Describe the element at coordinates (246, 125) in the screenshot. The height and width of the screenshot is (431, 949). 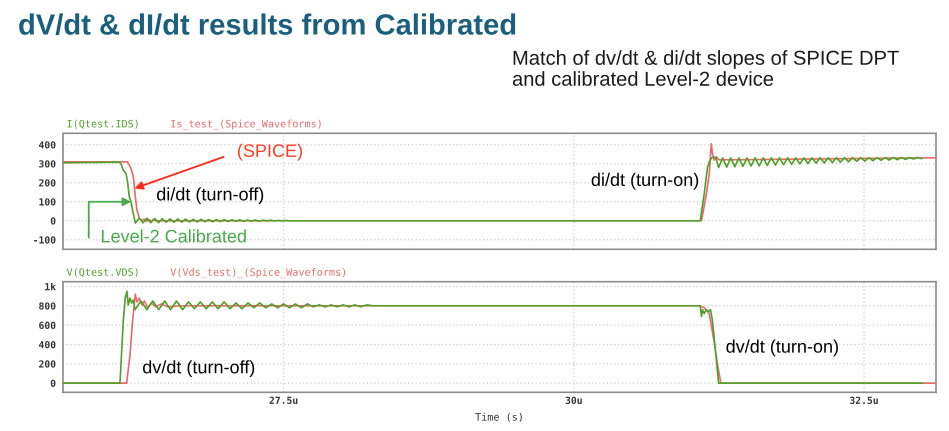
I see `text: Is_test_(Spice_Waveforms)` at that location.